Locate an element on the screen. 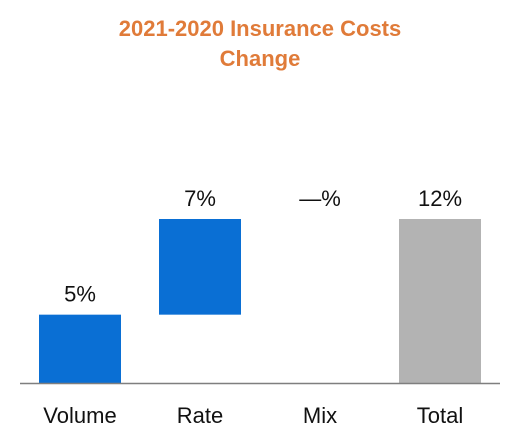 This screenshot has width=520, height=448. category-label-volume: Volume is located at coordinates (79, 415).